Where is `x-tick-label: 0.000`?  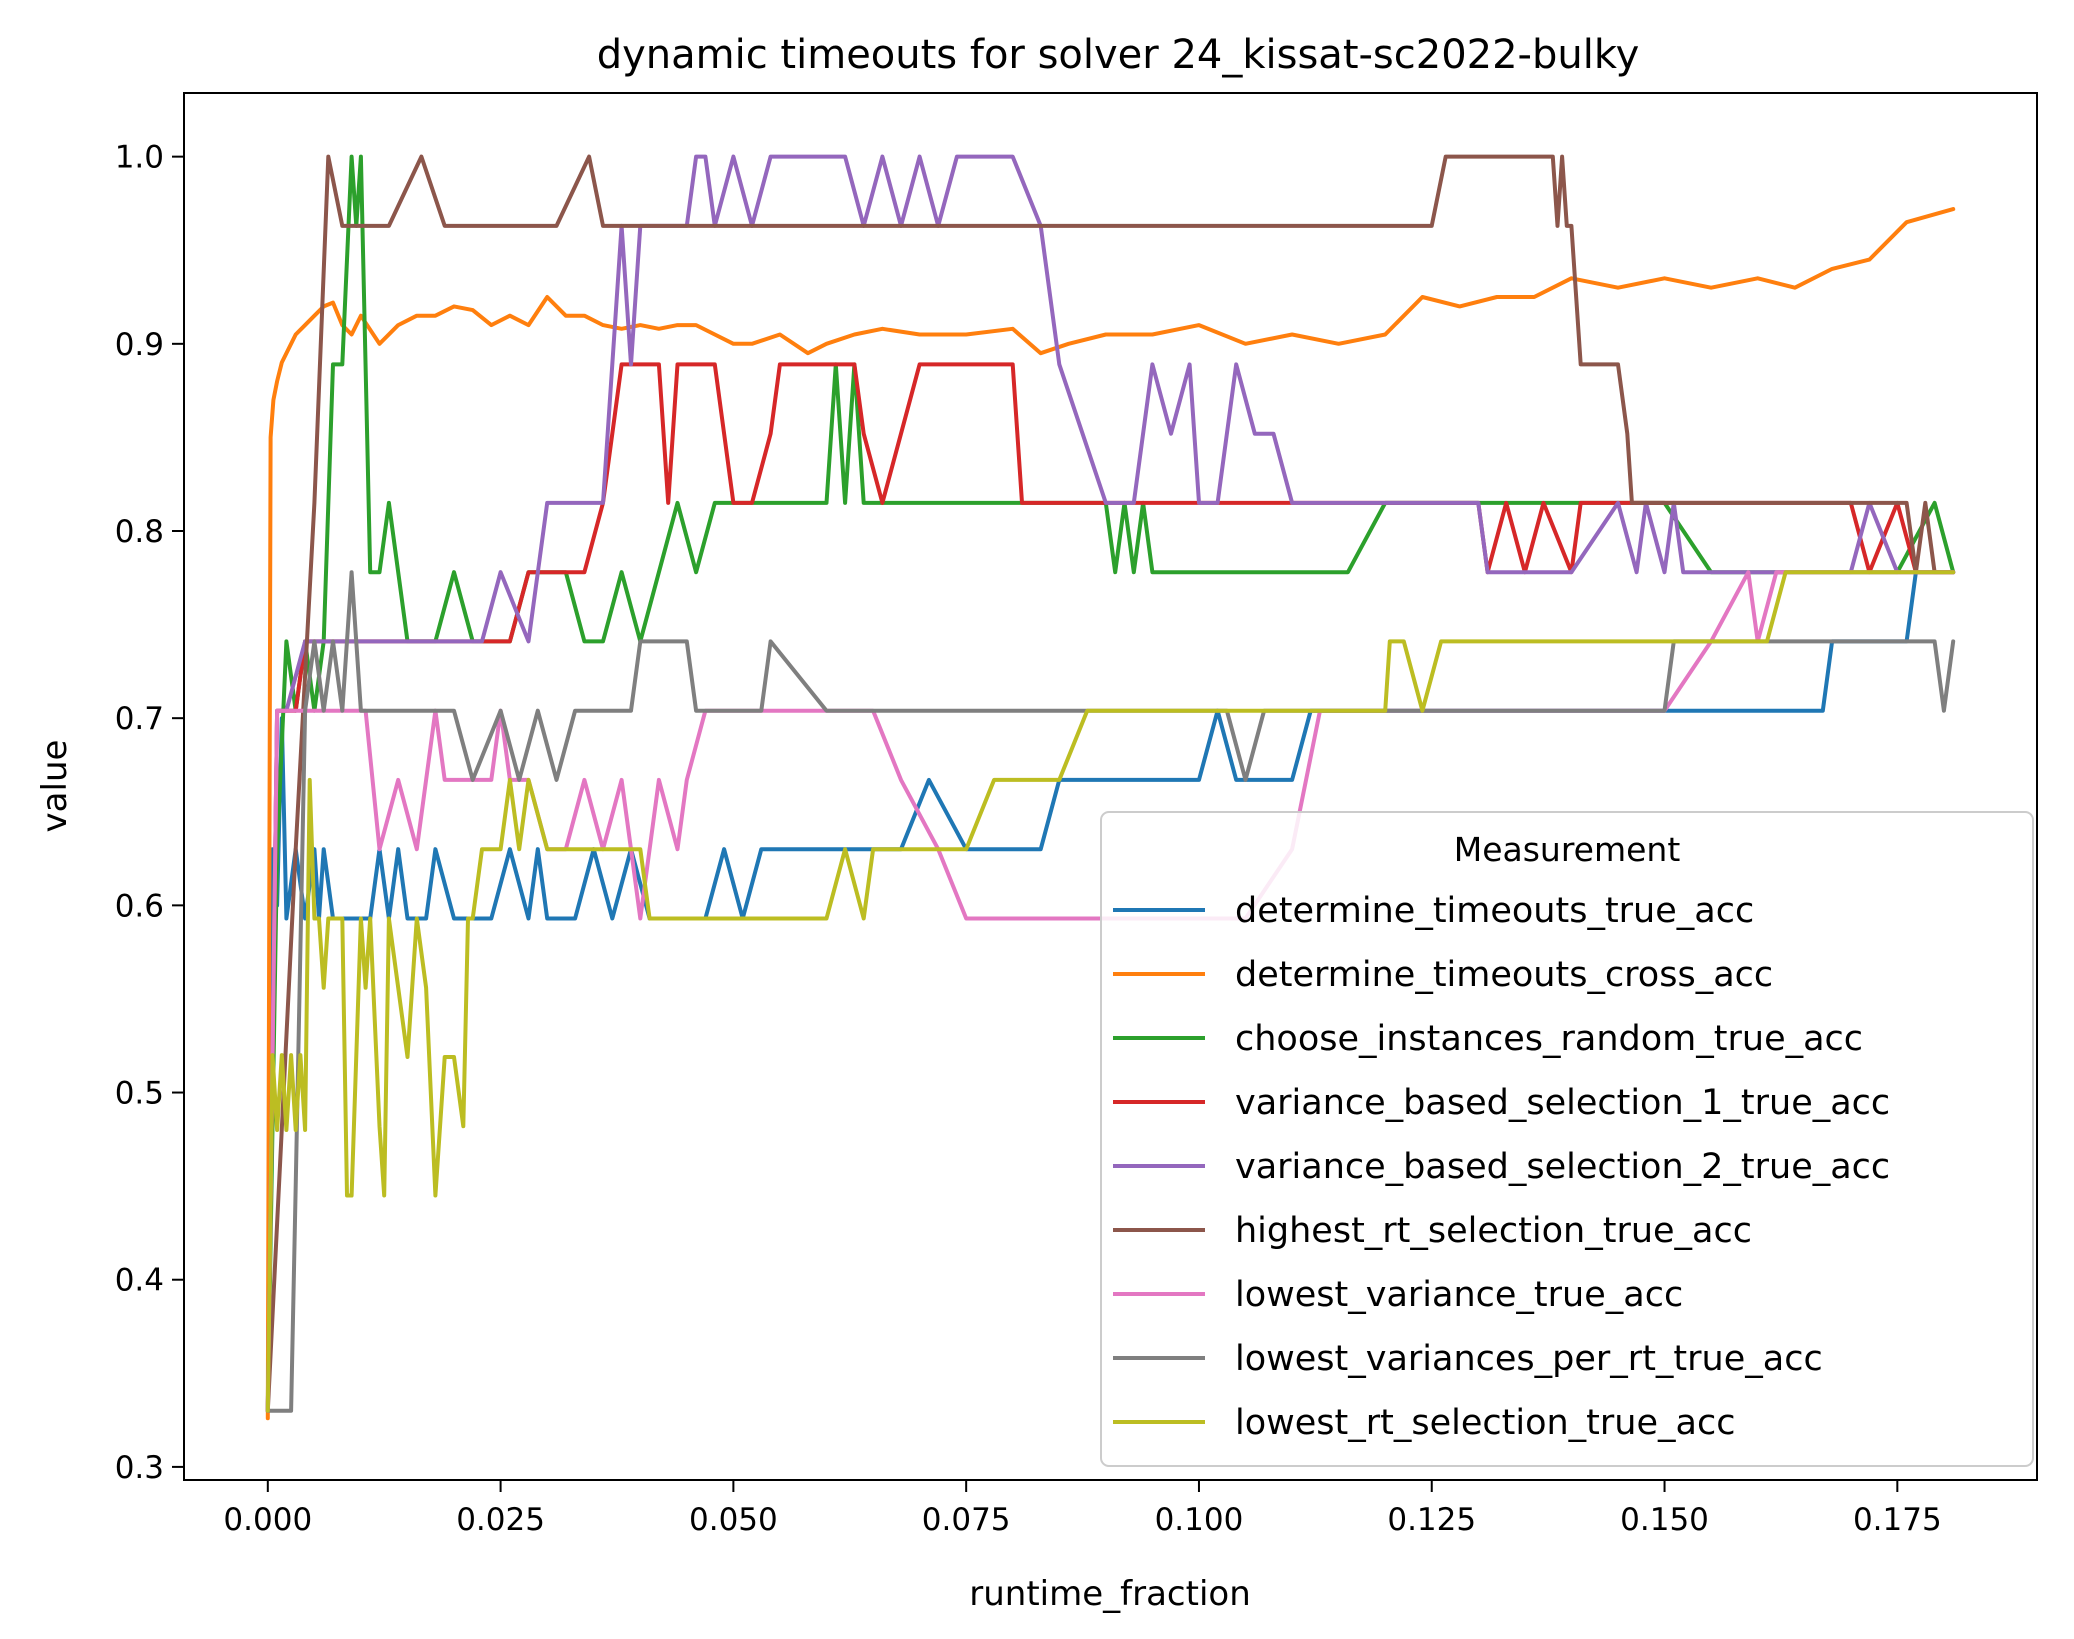
x-tick-label: 0.000 is located at coordinates (267, 1520).